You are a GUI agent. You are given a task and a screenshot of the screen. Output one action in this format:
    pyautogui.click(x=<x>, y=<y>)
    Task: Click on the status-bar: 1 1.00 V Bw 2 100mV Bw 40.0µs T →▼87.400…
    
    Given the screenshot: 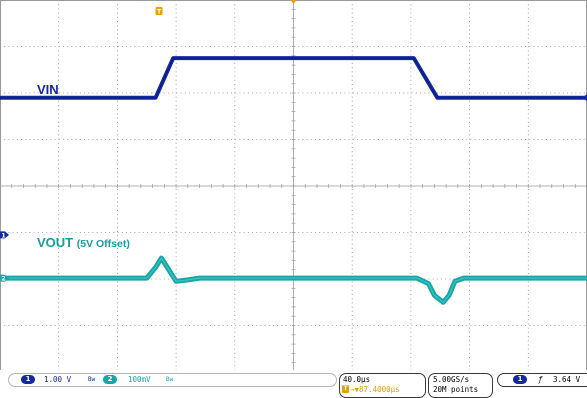 What is the action you would take?
    pyautogui.click(x=293, y=384)
    